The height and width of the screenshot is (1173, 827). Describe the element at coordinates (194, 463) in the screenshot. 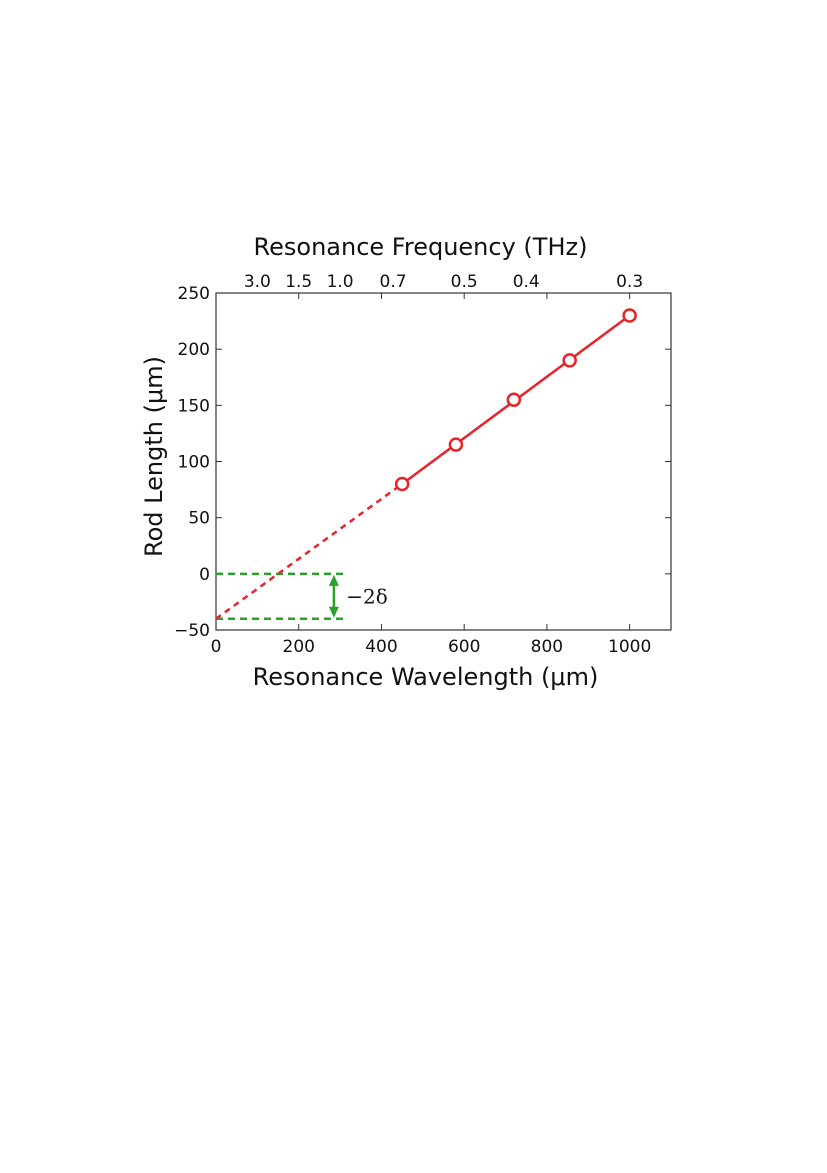

I see `y-tick-label: 100` at that location.